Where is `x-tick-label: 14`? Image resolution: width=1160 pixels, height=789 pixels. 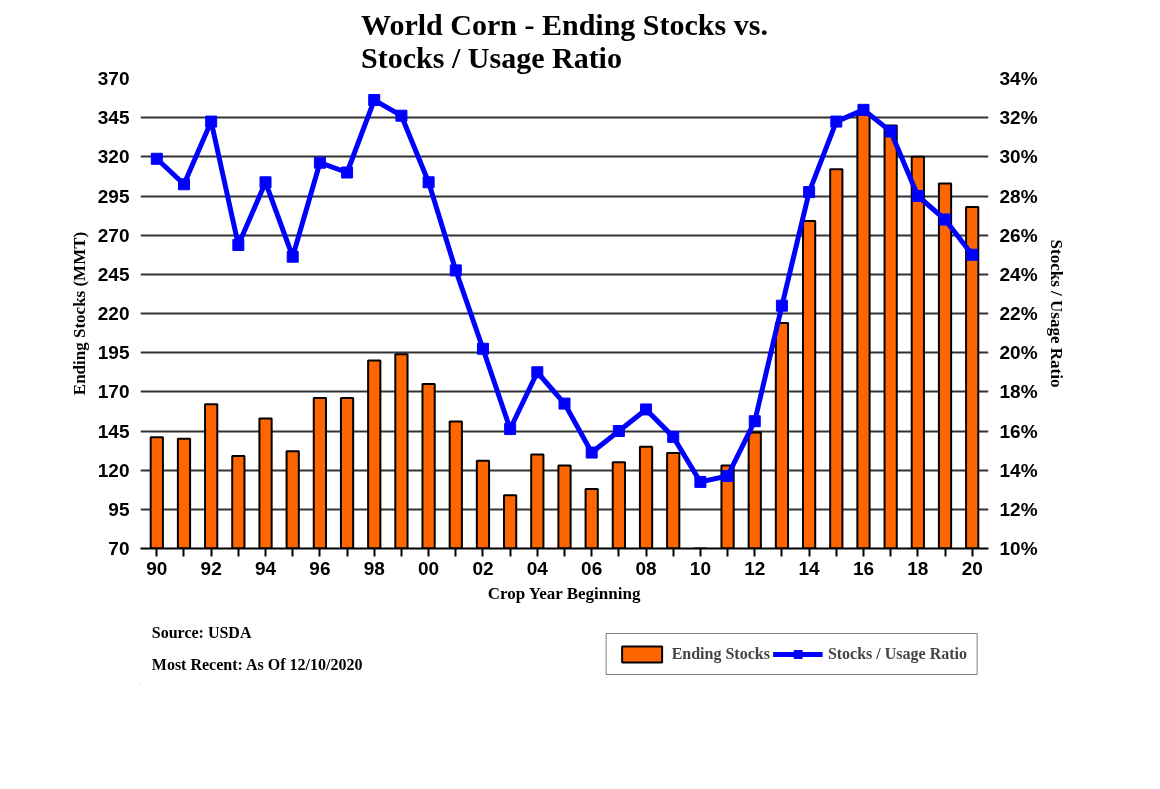
x-tick-label: 14 is located at coordinates (809, 568).